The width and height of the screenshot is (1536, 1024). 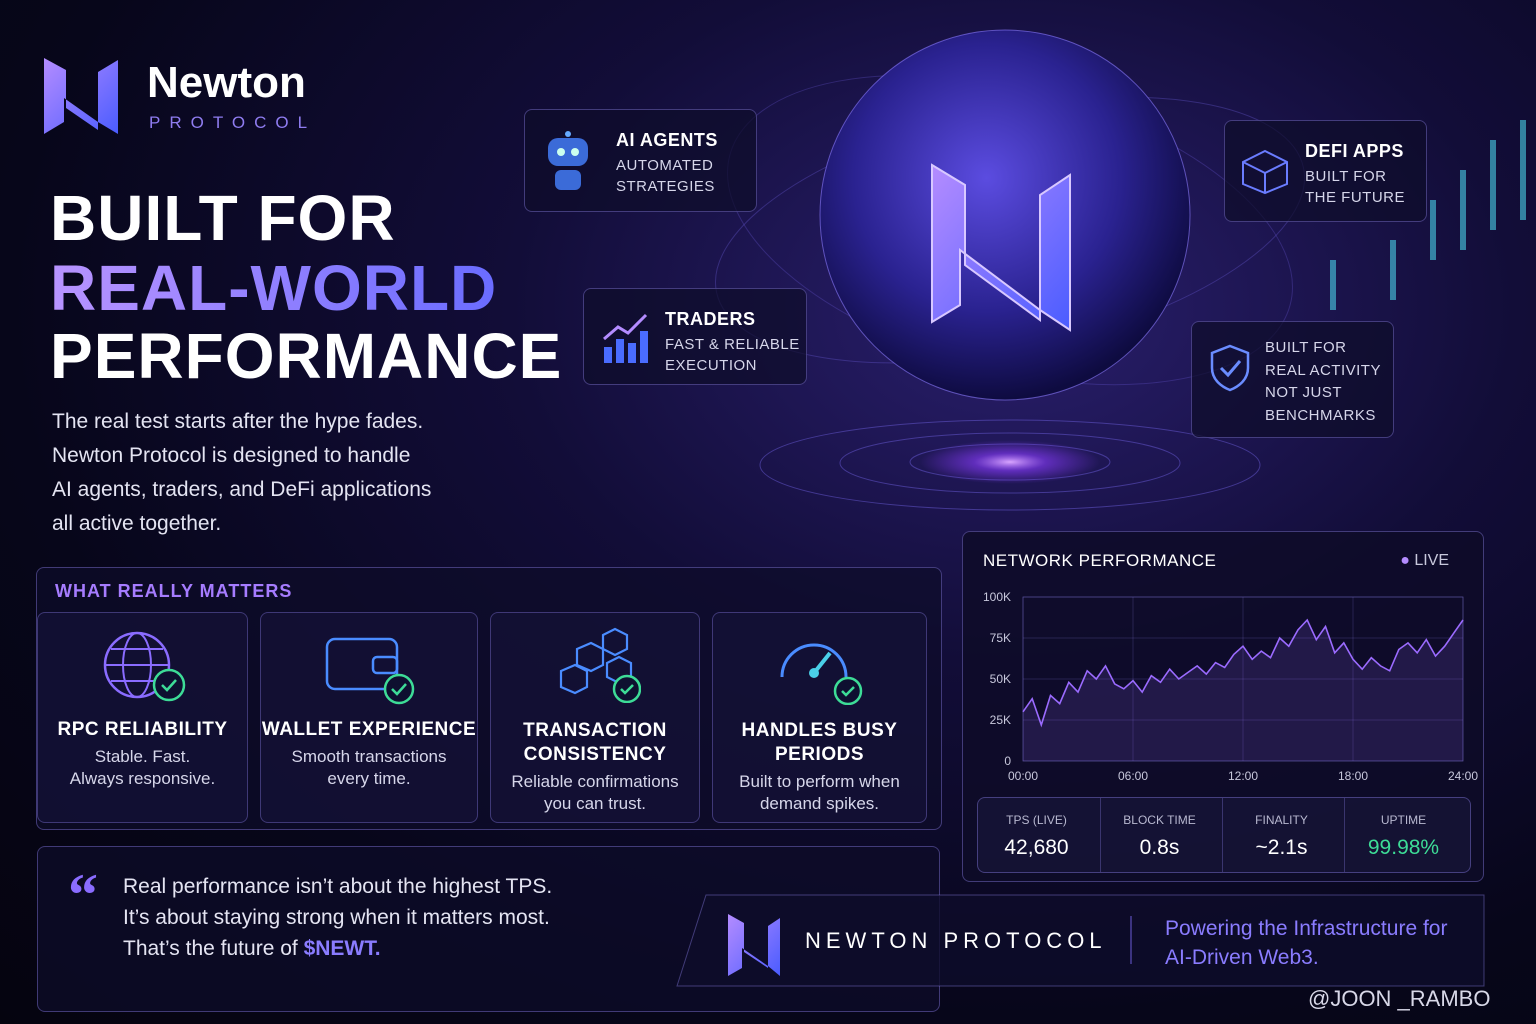 What do you see at coordinates (213, 948) in the screenshot?
I see `quote-text: That’s the future of` at bounding box center [213, 948].